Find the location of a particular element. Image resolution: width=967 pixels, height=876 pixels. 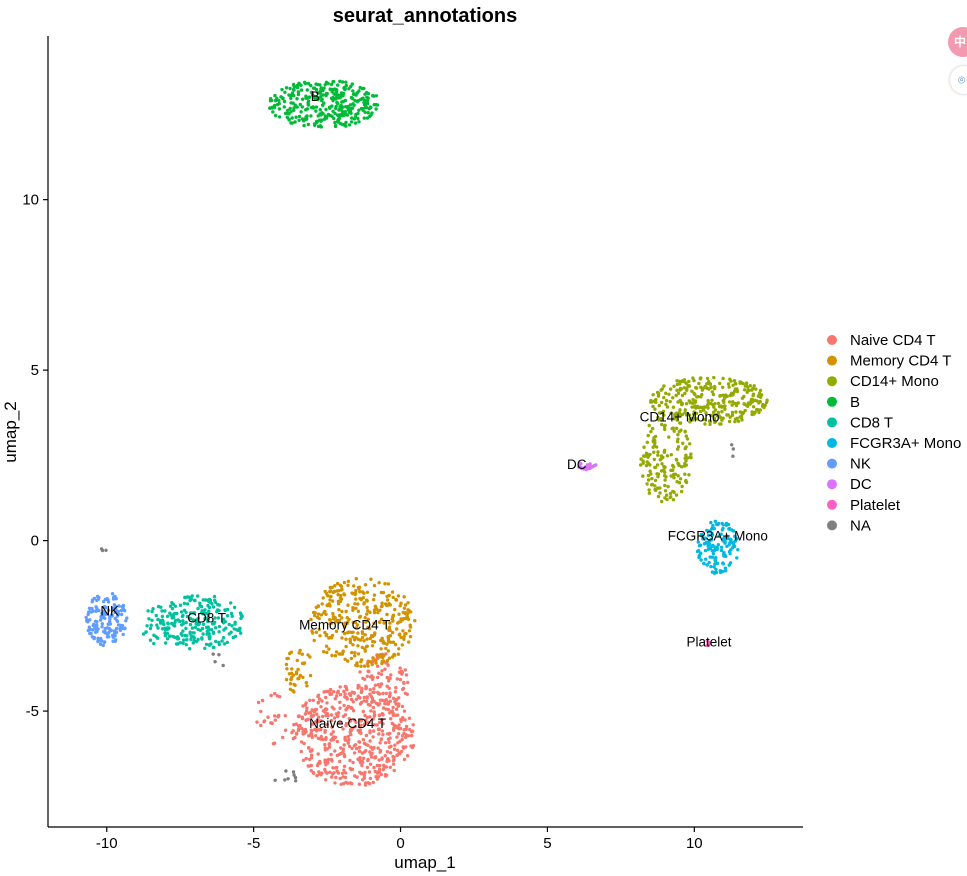

point-platelet is located at coordinates (709, 644).